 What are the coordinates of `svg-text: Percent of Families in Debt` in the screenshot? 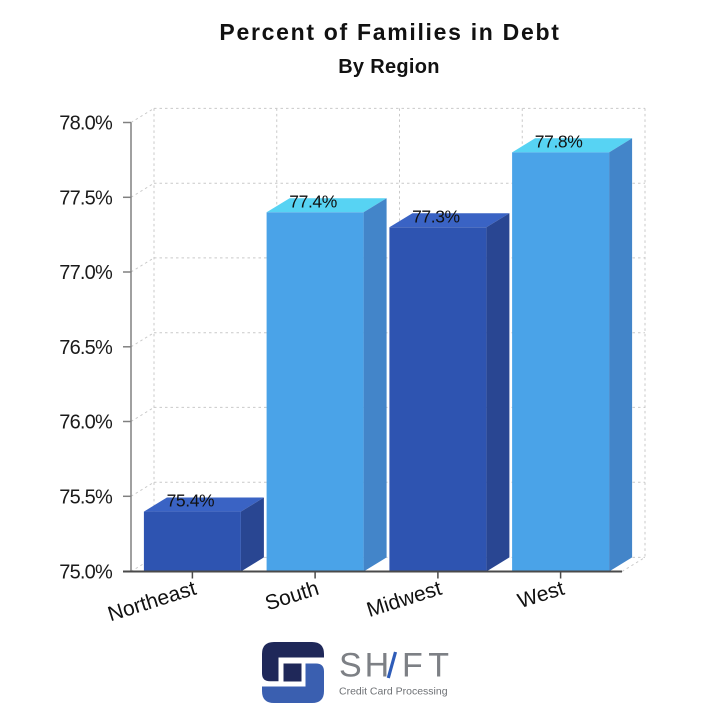 It's located at (389, 32).